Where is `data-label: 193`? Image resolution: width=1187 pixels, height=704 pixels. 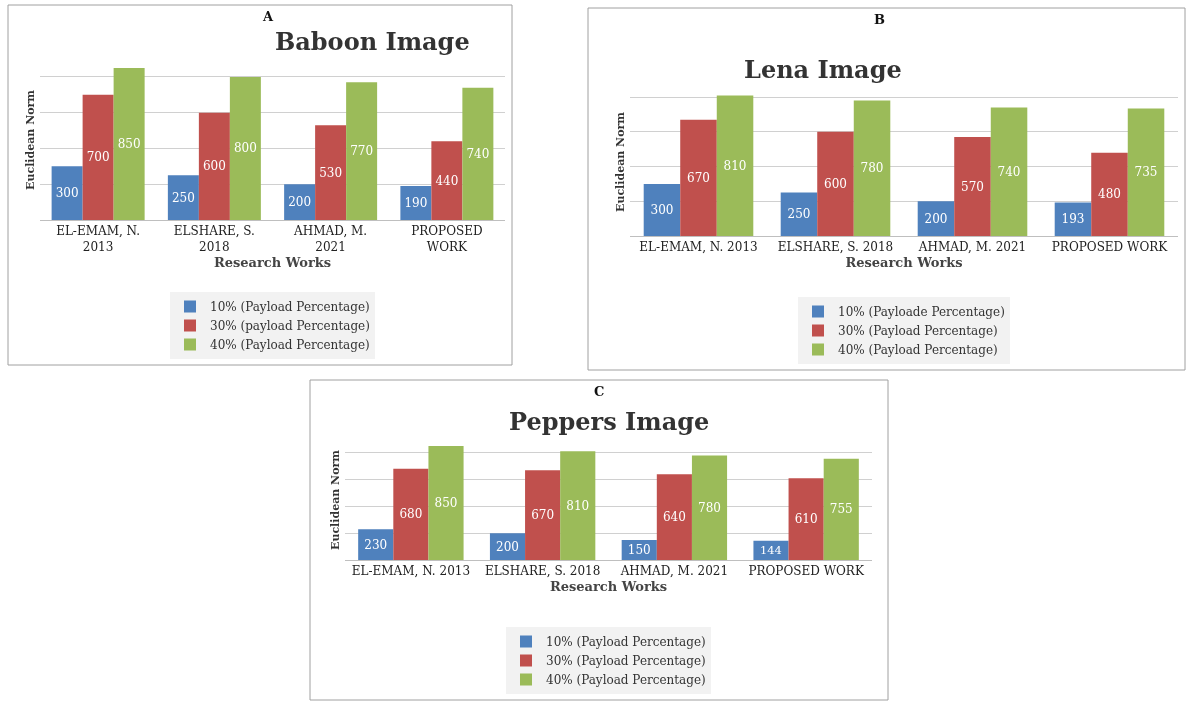 data-label: 193 is located at coordinates (1073, 219).